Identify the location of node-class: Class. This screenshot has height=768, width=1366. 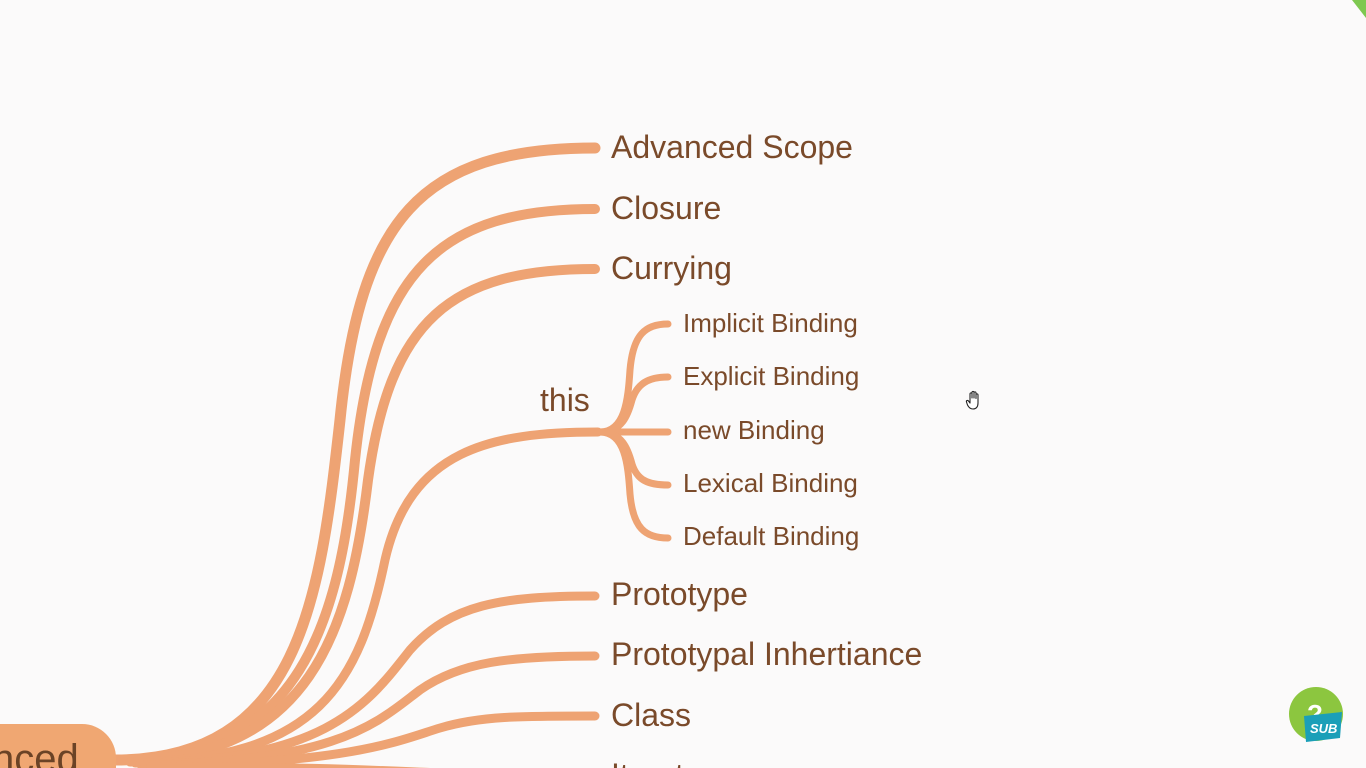
(651, 715).